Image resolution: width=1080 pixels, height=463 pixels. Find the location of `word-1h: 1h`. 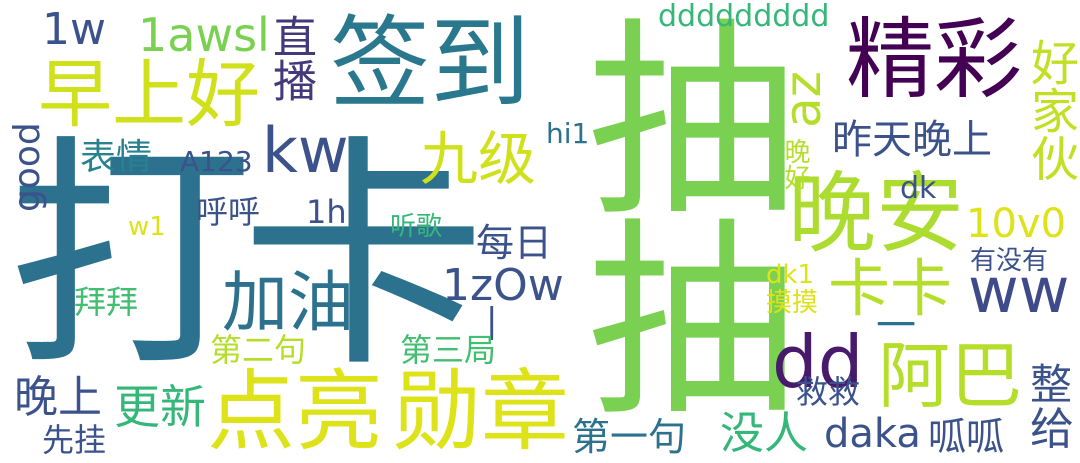

word-1h: 1h is located at coordinates (326, 212).